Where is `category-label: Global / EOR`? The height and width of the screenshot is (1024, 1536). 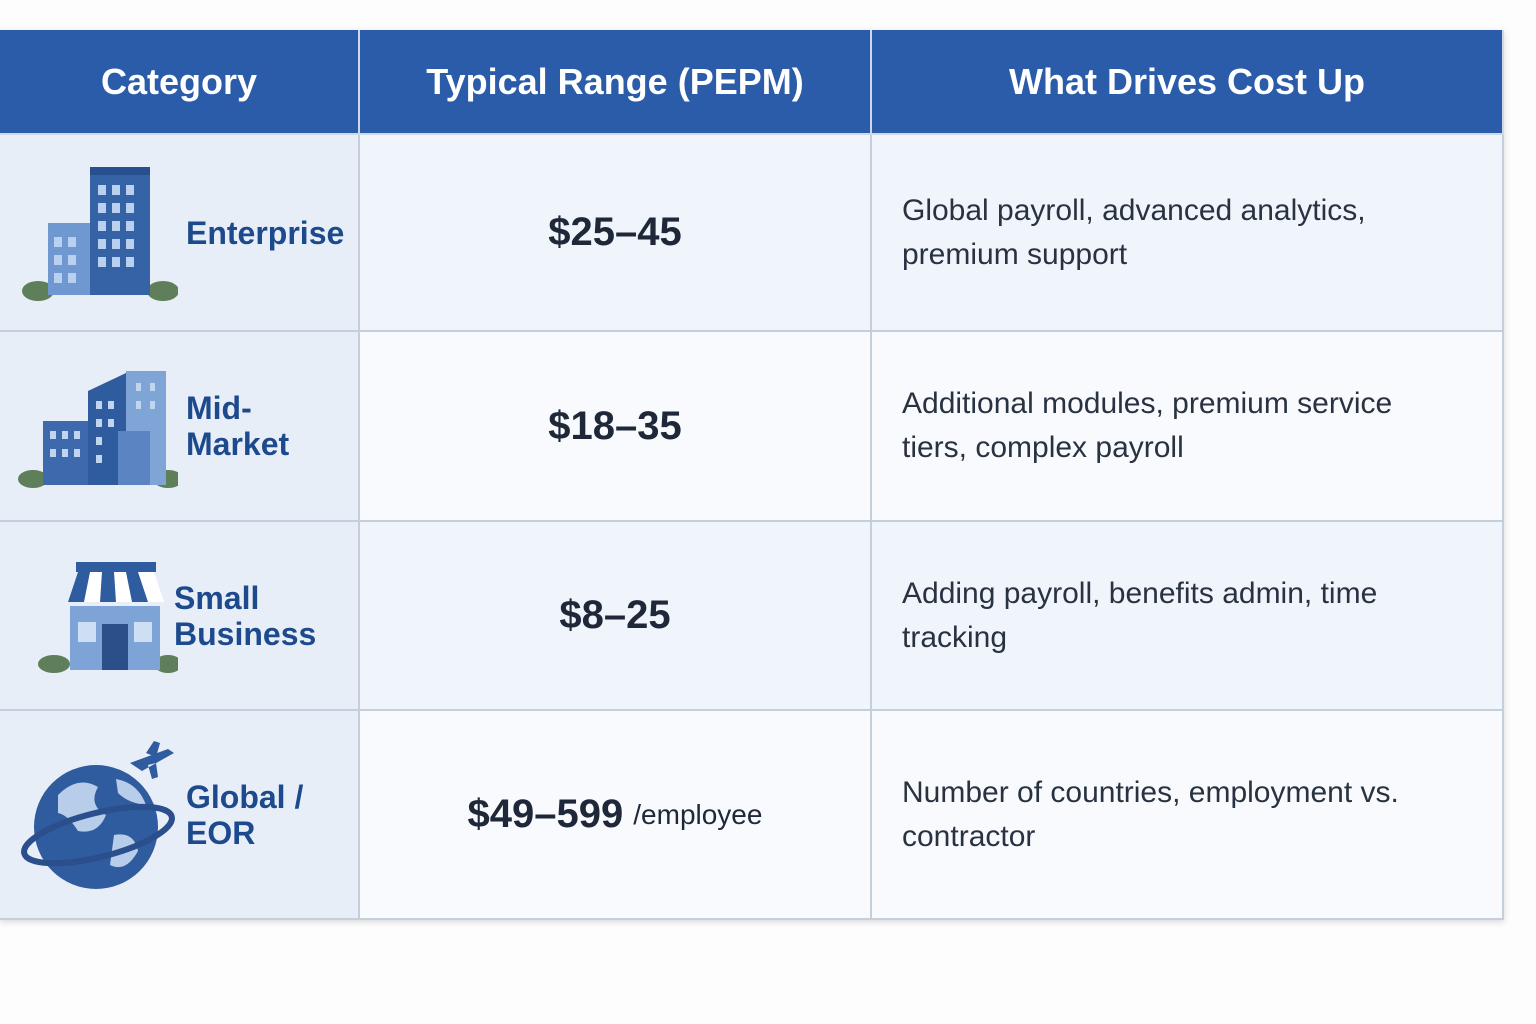
category-label: Global / EOR is located at coordinates (245, 814).